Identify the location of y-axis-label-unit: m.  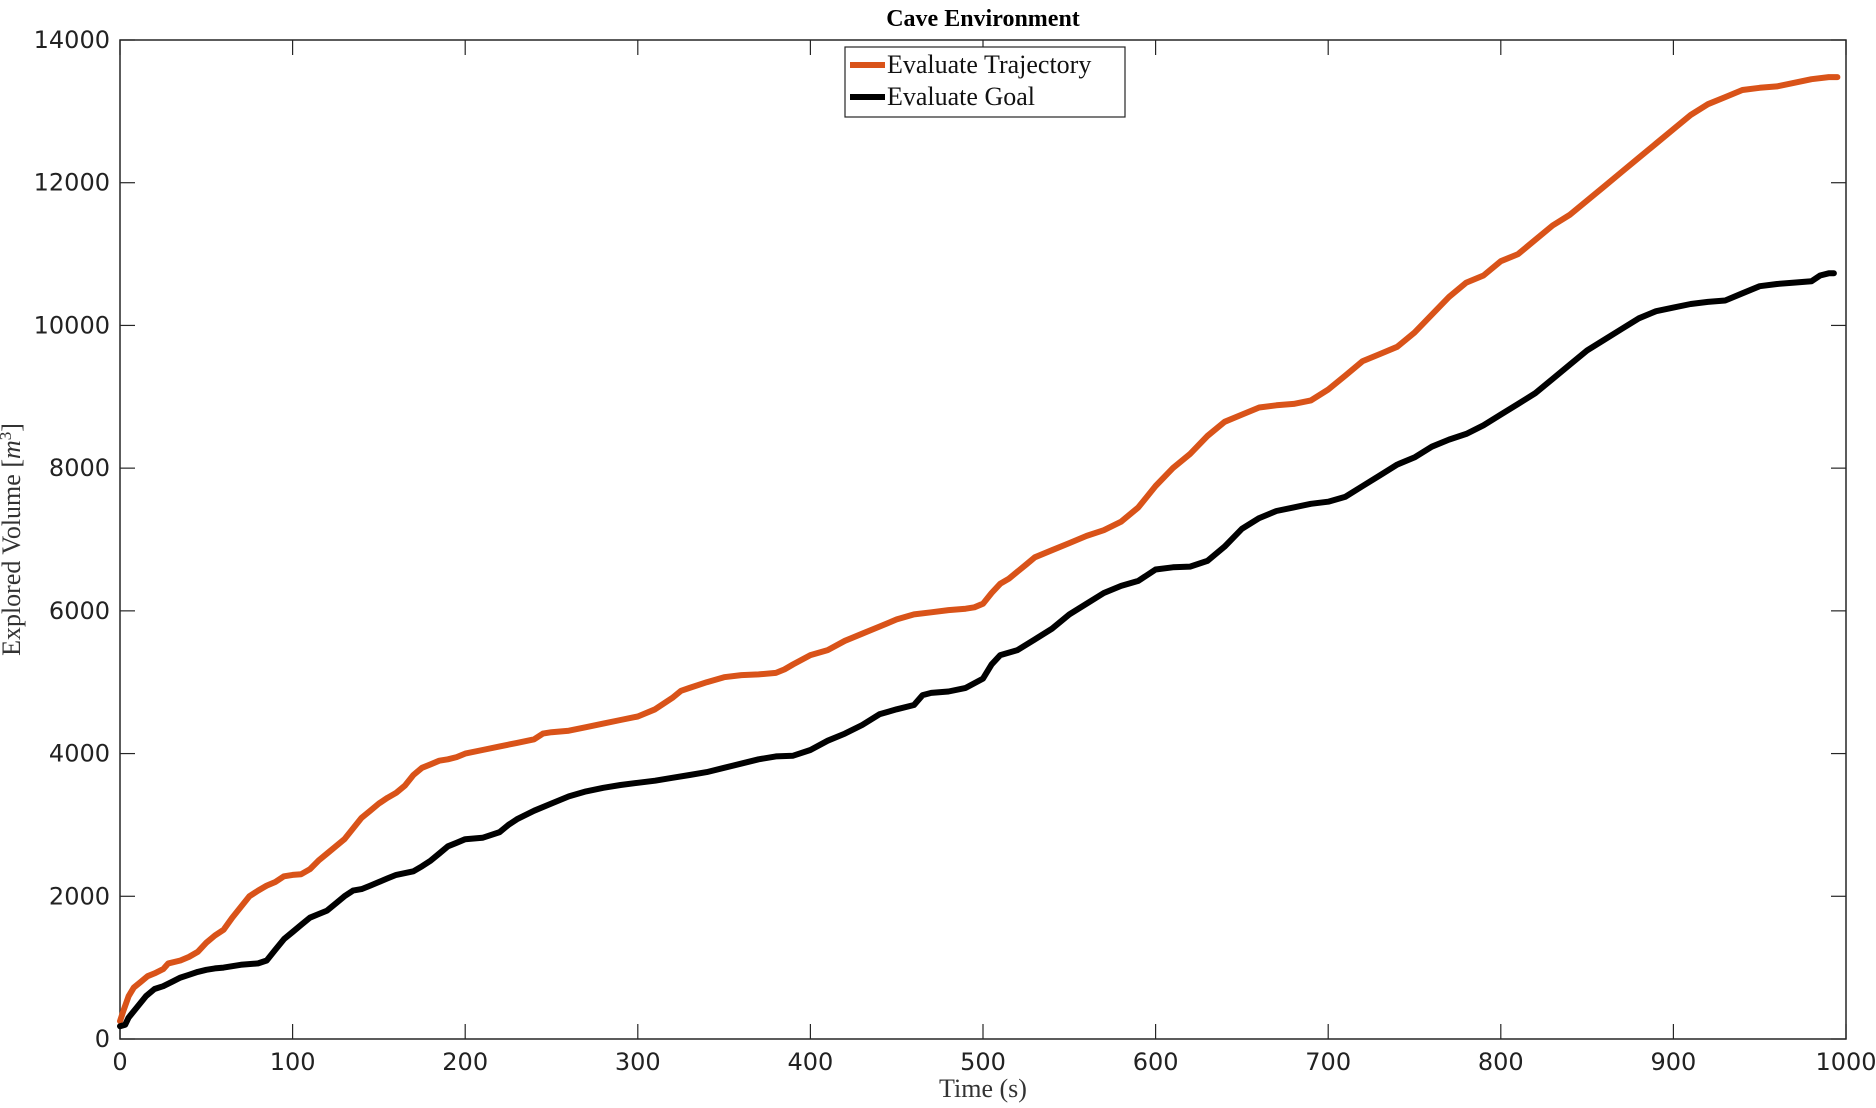
(13, 449).